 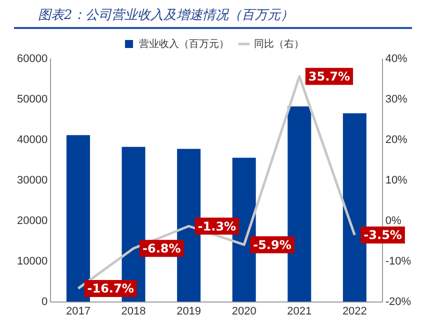 I want to click on y2-tick-label: -10%, so click(x=398, y=261).